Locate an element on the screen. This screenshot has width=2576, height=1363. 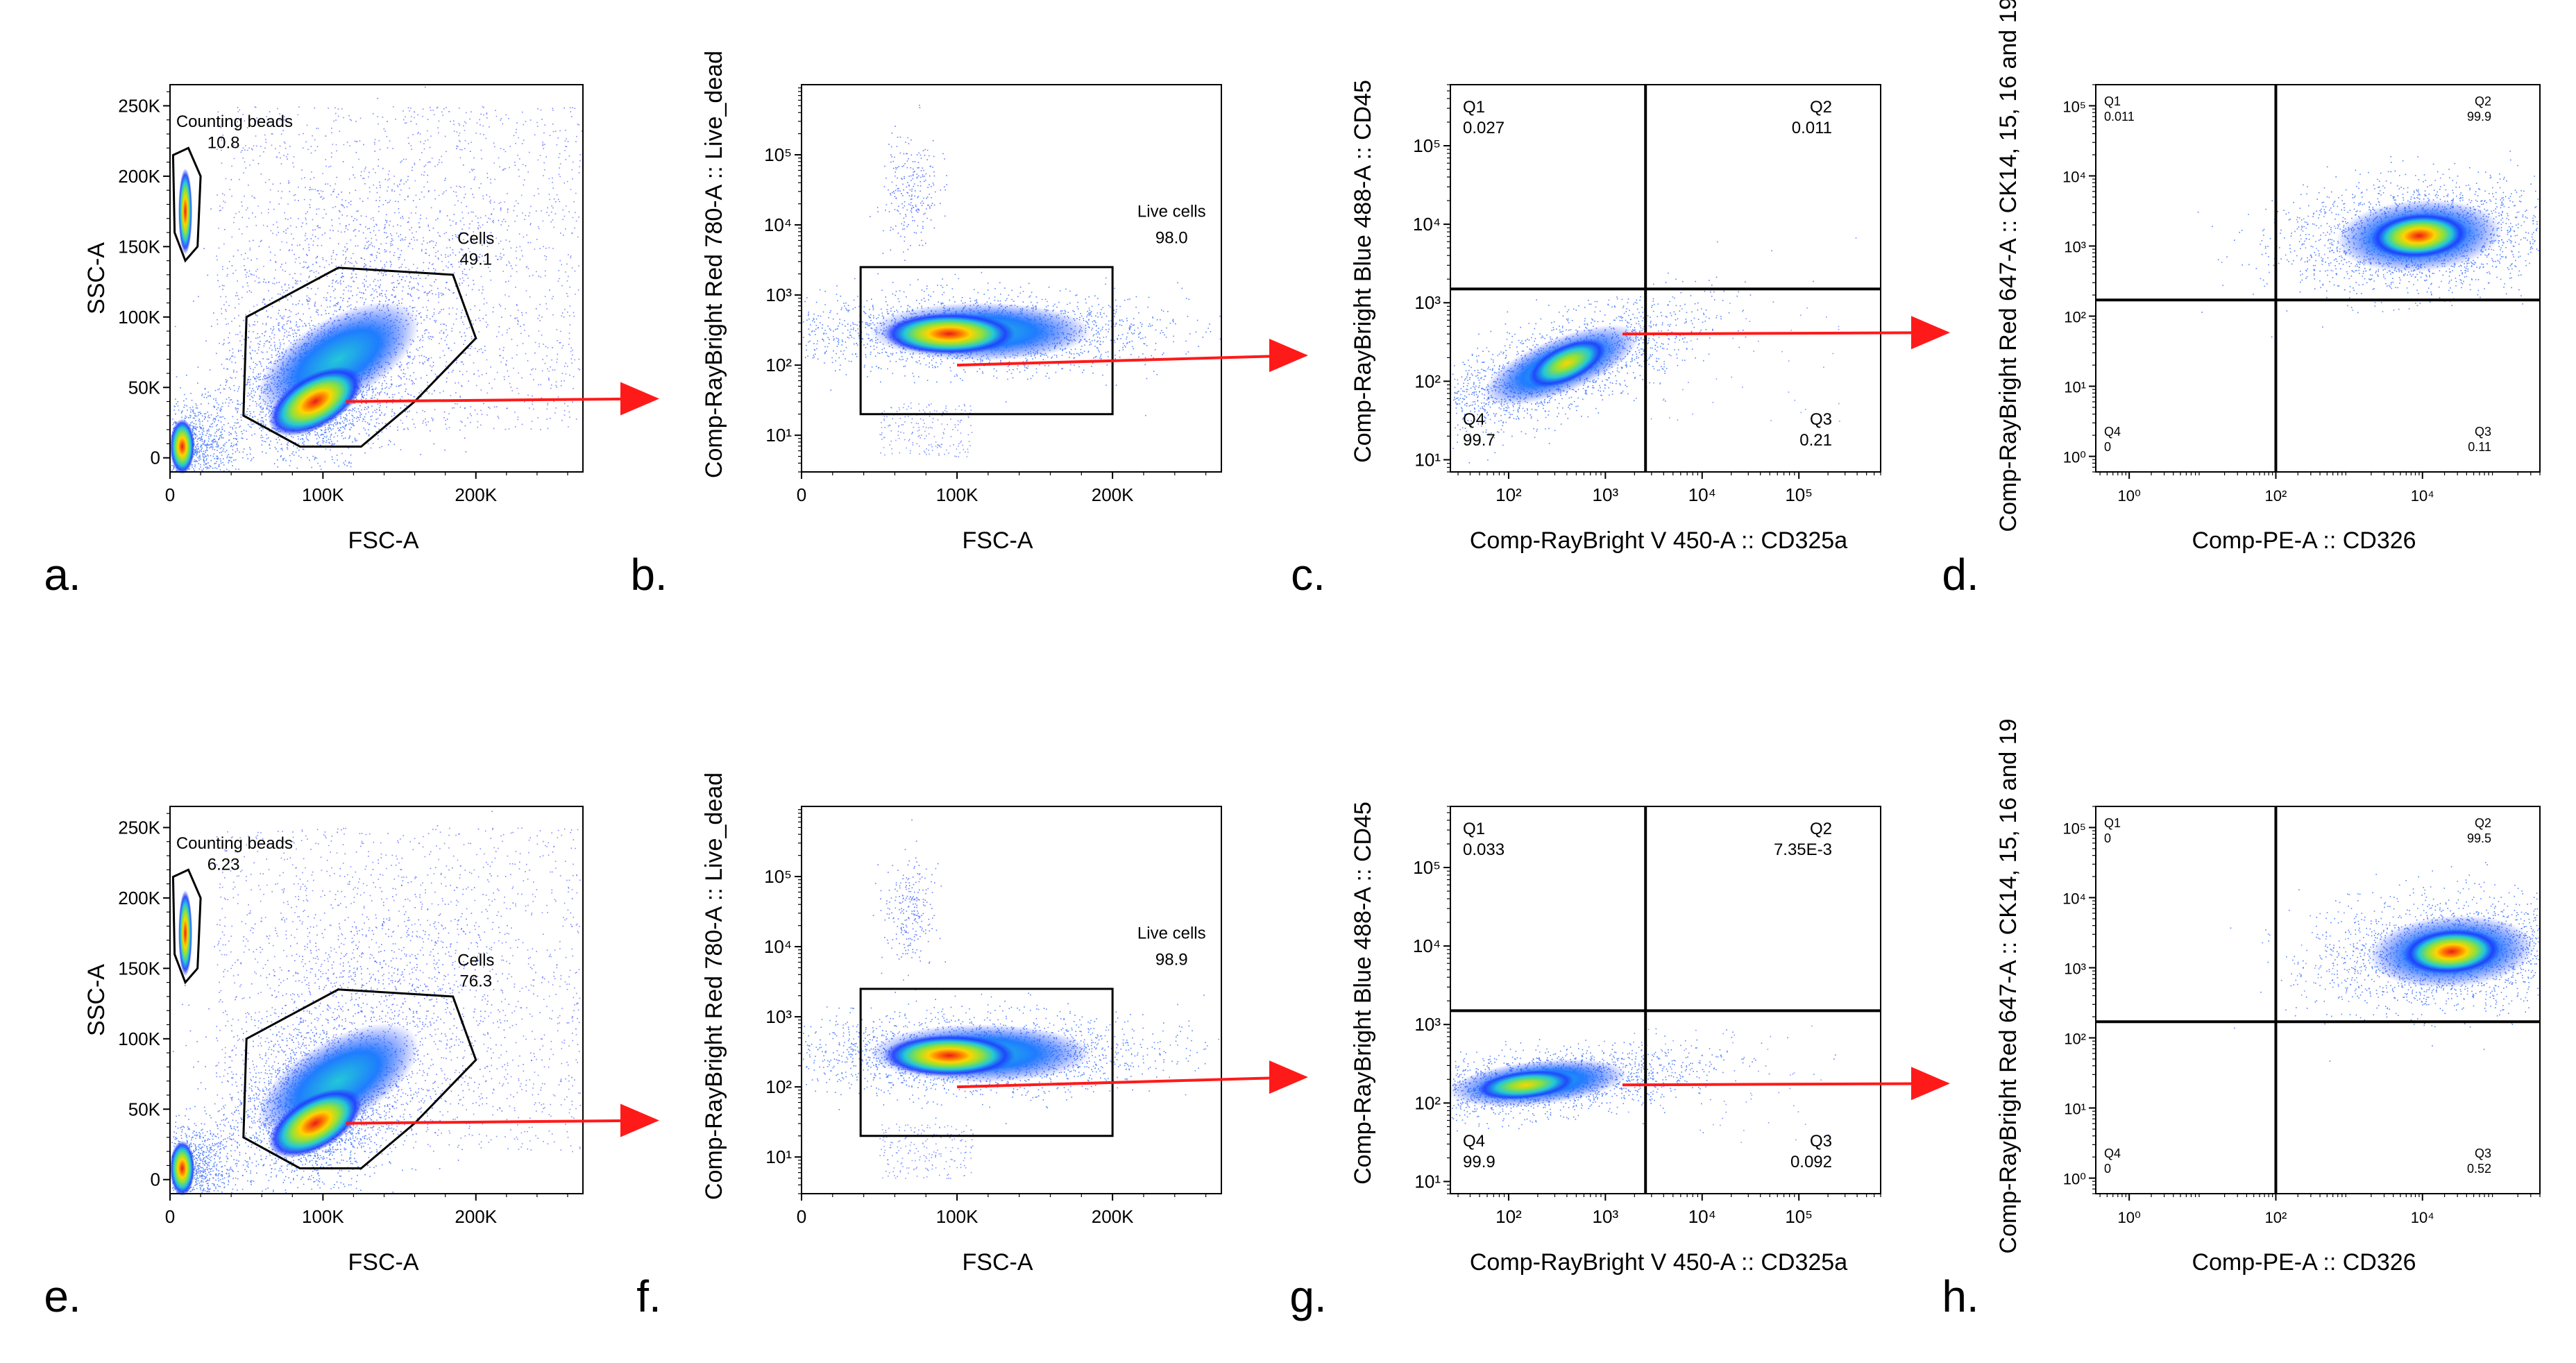
y-tick-label: 50K is located at coordinates (144, 1109).